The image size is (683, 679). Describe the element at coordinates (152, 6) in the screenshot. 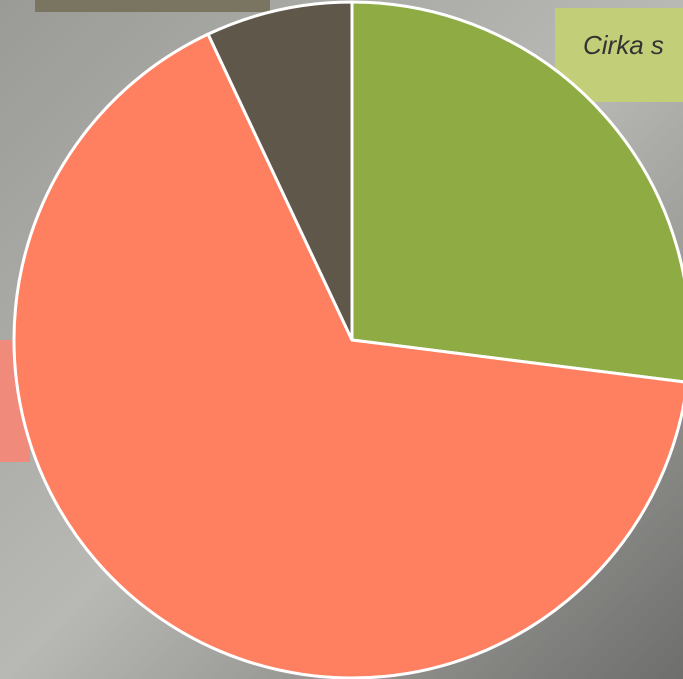

I see `header-box` at that location.